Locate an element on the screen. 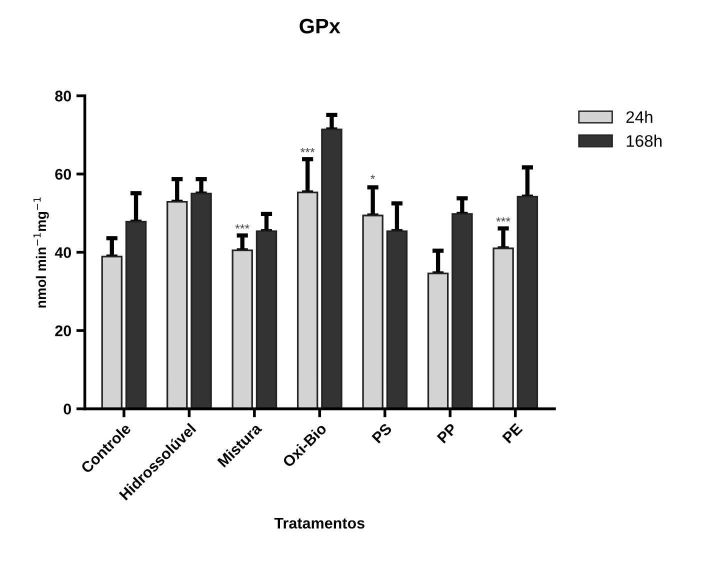  x-tick-label: PS is located at coordinates (381, 433).